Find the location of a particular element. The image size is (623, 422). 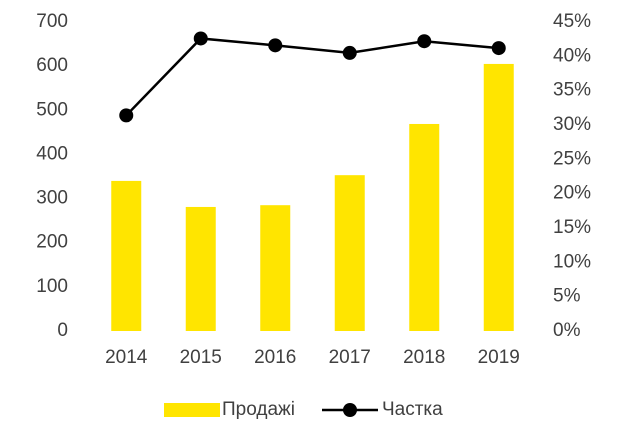

y2-tick-label: 30% is located at coordinates (572, 124).